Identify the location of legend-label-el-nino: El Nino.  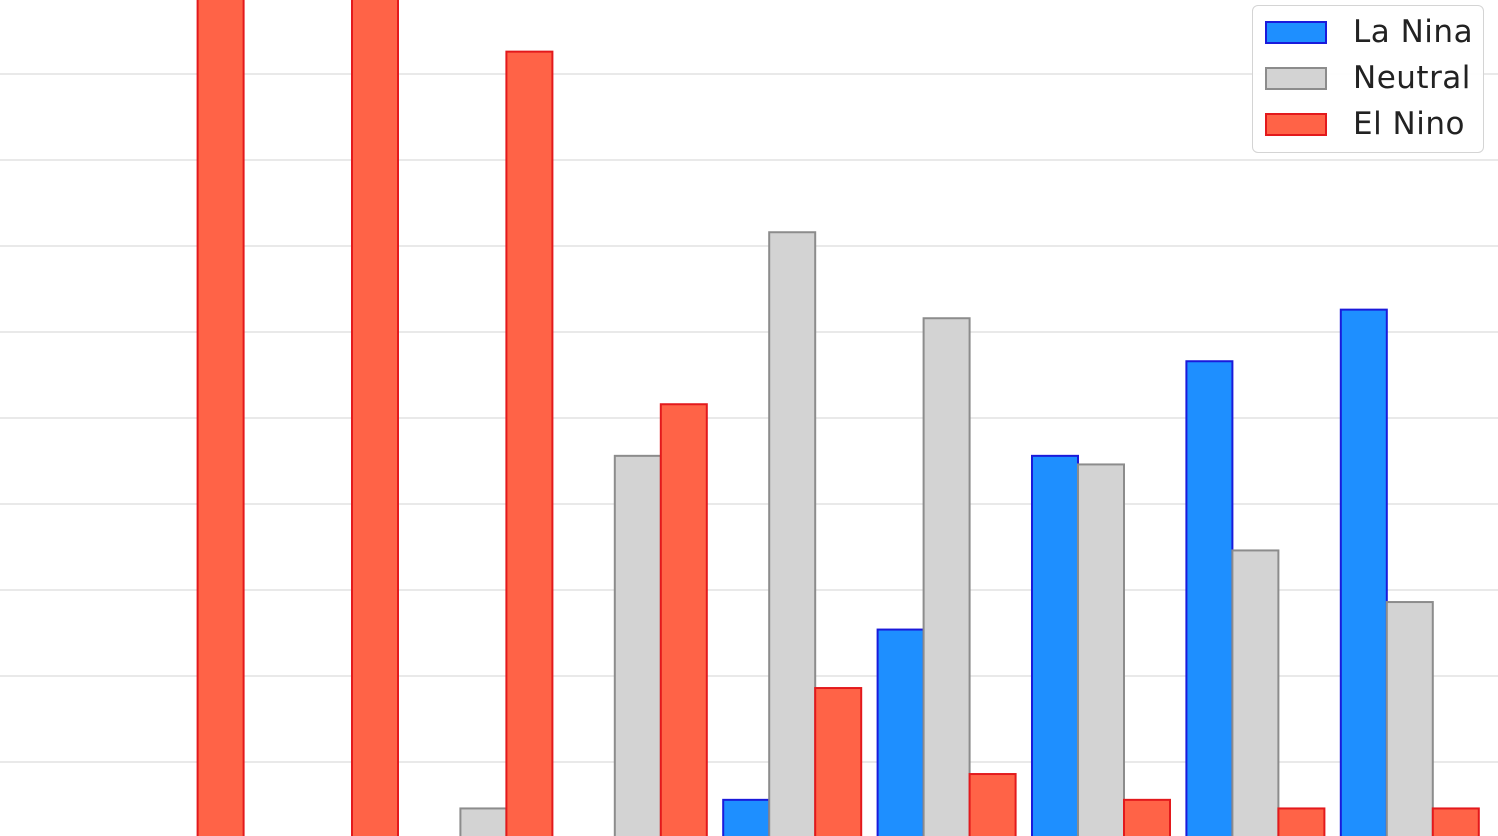
(1409, 124).